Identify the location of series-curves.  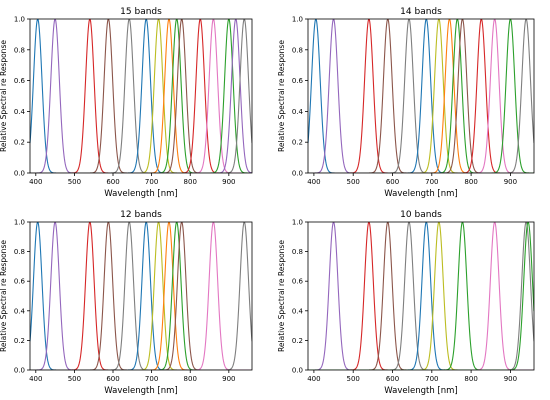
(141, 296).